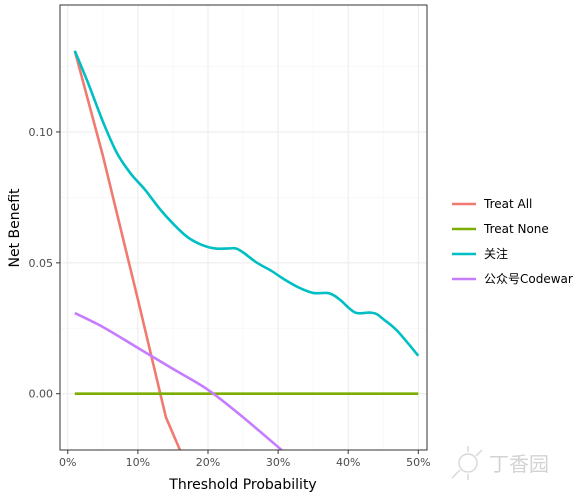  Describe the element at coordinates (467, 463) in the screenshot. I see `watermark-logo-icon` at that location.